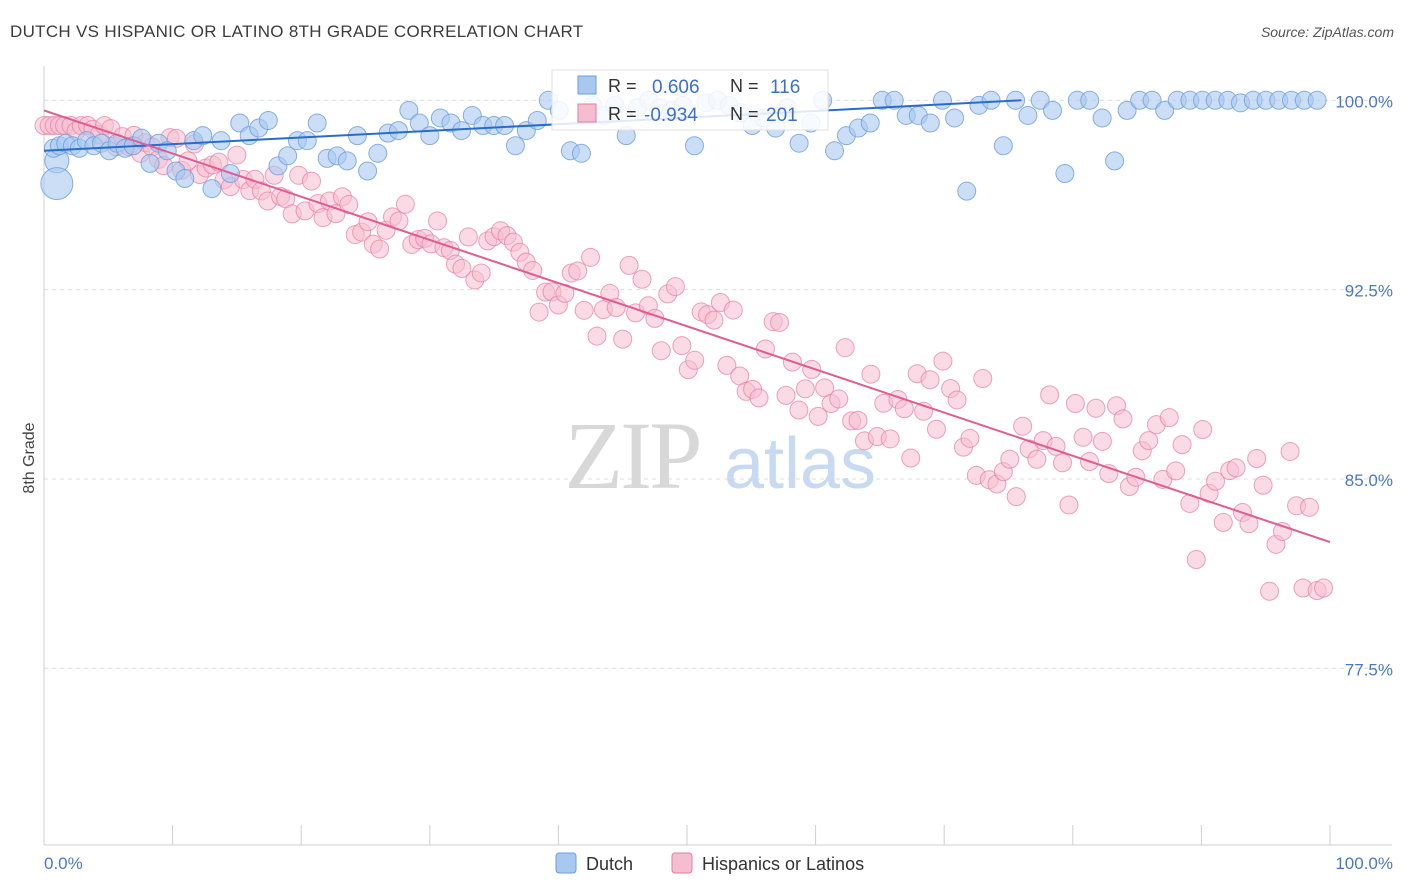 The image size is (1406, 892). I want to click on stats-hispanic-r-value: -0.934, so click(671, 115).